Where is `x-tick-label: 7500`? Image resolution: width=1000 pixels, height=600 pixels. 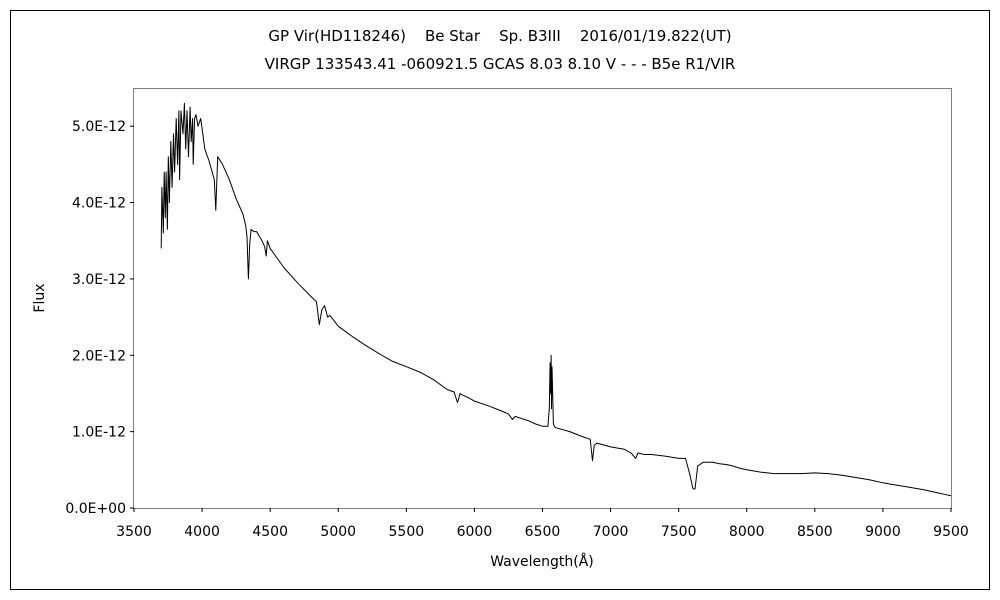
x-tick-label: 7500 is located at coordinates (679, 532).